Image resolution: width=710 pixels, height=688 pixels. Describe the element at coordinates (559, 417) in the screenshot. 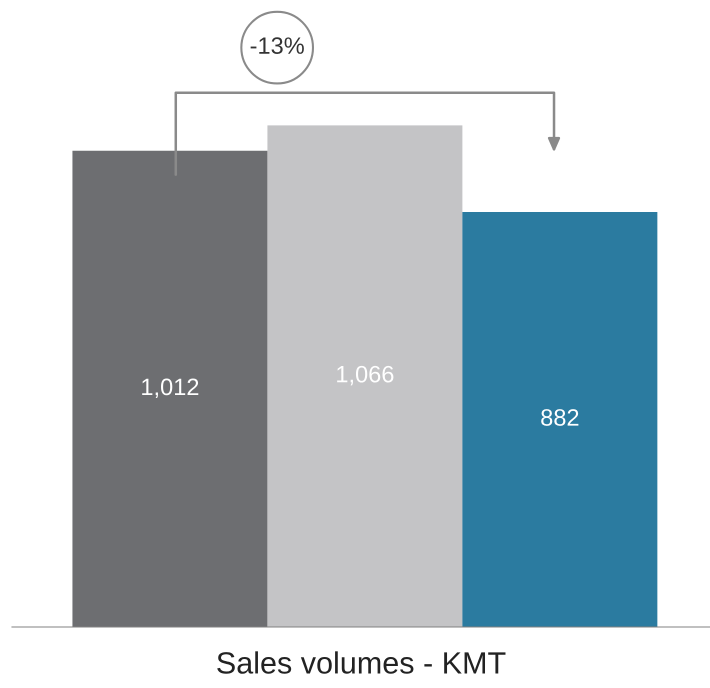

I see `data-label: 882` at that location.